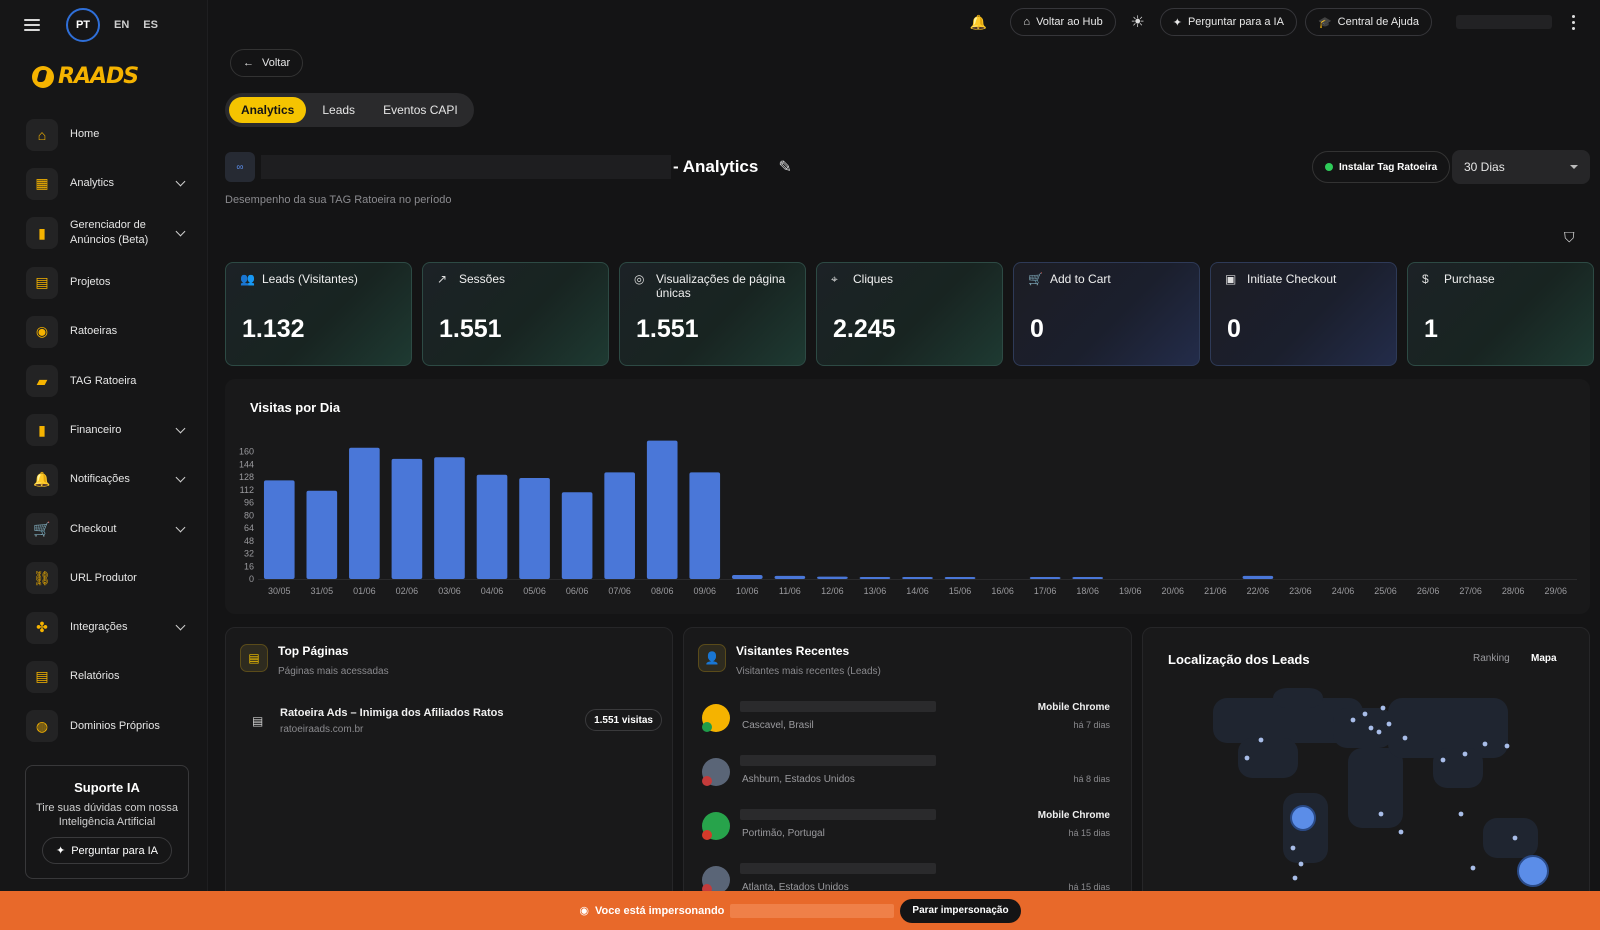 The image size is (1600, 930). I want to click on sidebar-item-financeiro: ▮ Financeiro, so click(108, 430).